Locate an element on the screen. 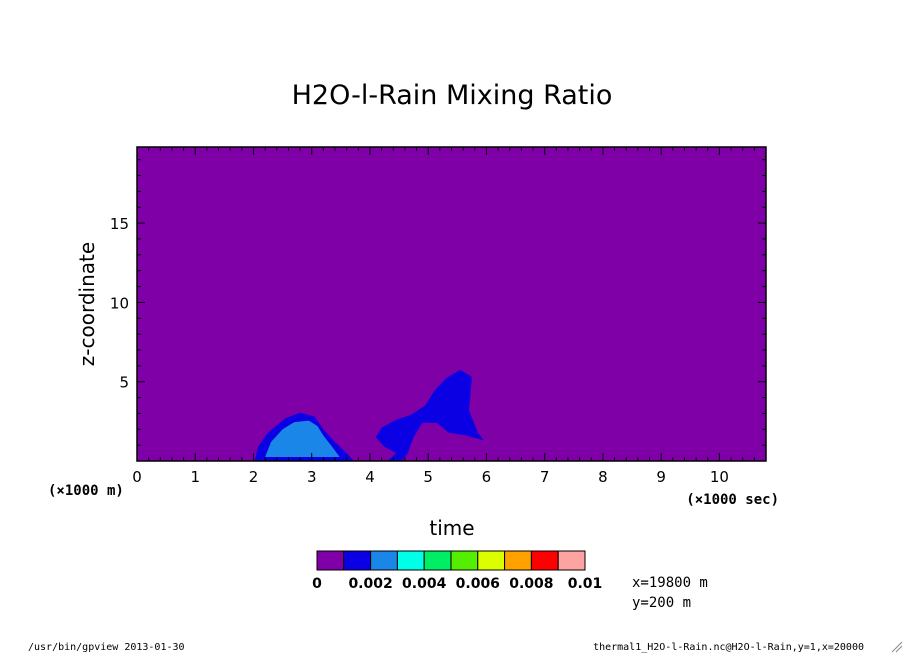 The height and width of the screenshot is (654, 904). annotation-x: x=19800 m is located at coordinates (670, 583).